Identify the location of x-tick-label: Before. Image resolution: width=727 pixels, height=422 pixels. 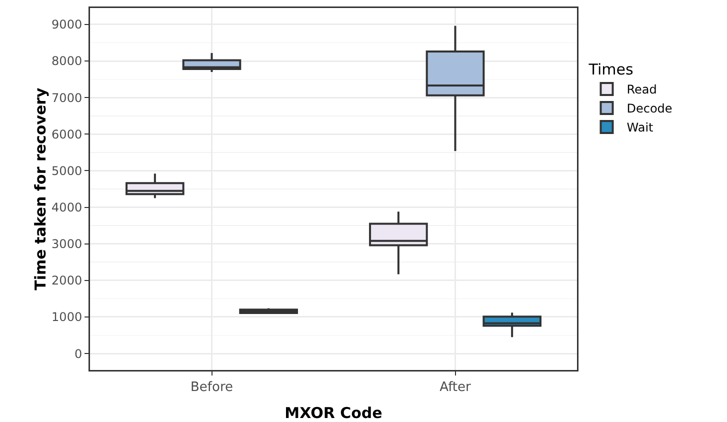
(212, 388).